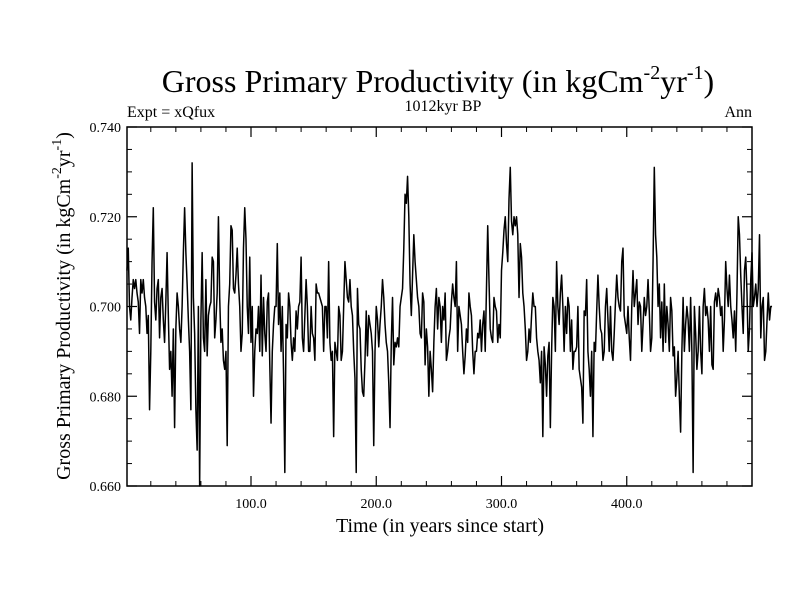  What do you see at coordinates (106, 128) in the screenshot?
I see `y-tick-label: 0.740` at bounding box center [106, 128].